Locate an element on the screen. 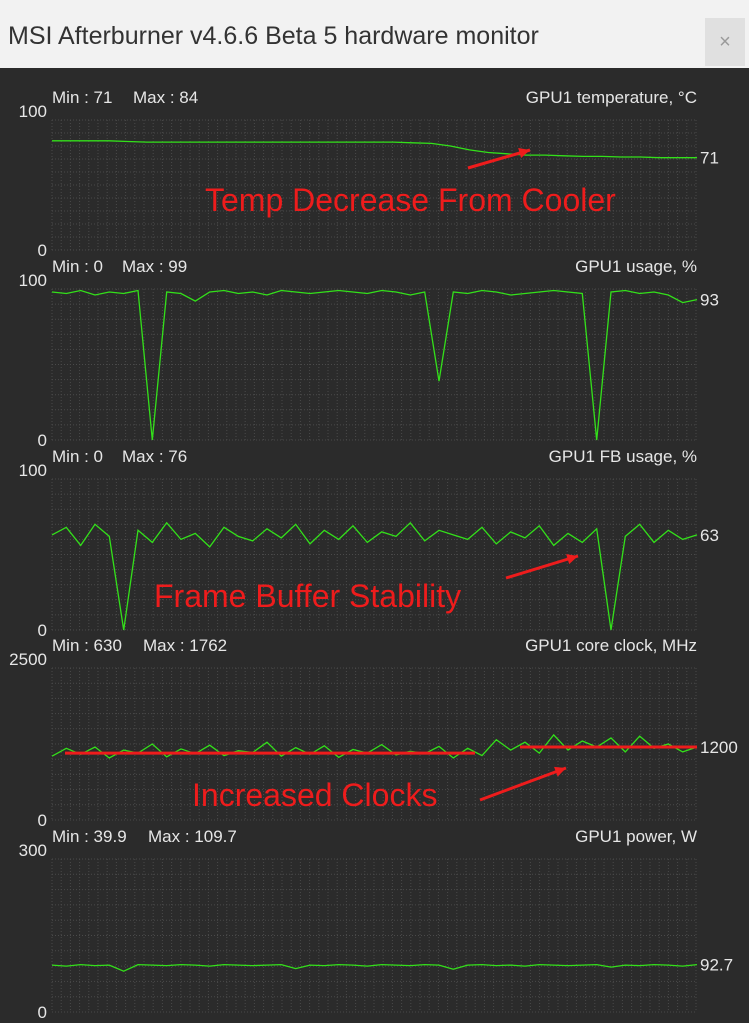 Image resolution: width=749 pixels, height=1023 pixels. annotation-frame-buffer: Frame Buffer Stability is located at coordinates (307, 596).